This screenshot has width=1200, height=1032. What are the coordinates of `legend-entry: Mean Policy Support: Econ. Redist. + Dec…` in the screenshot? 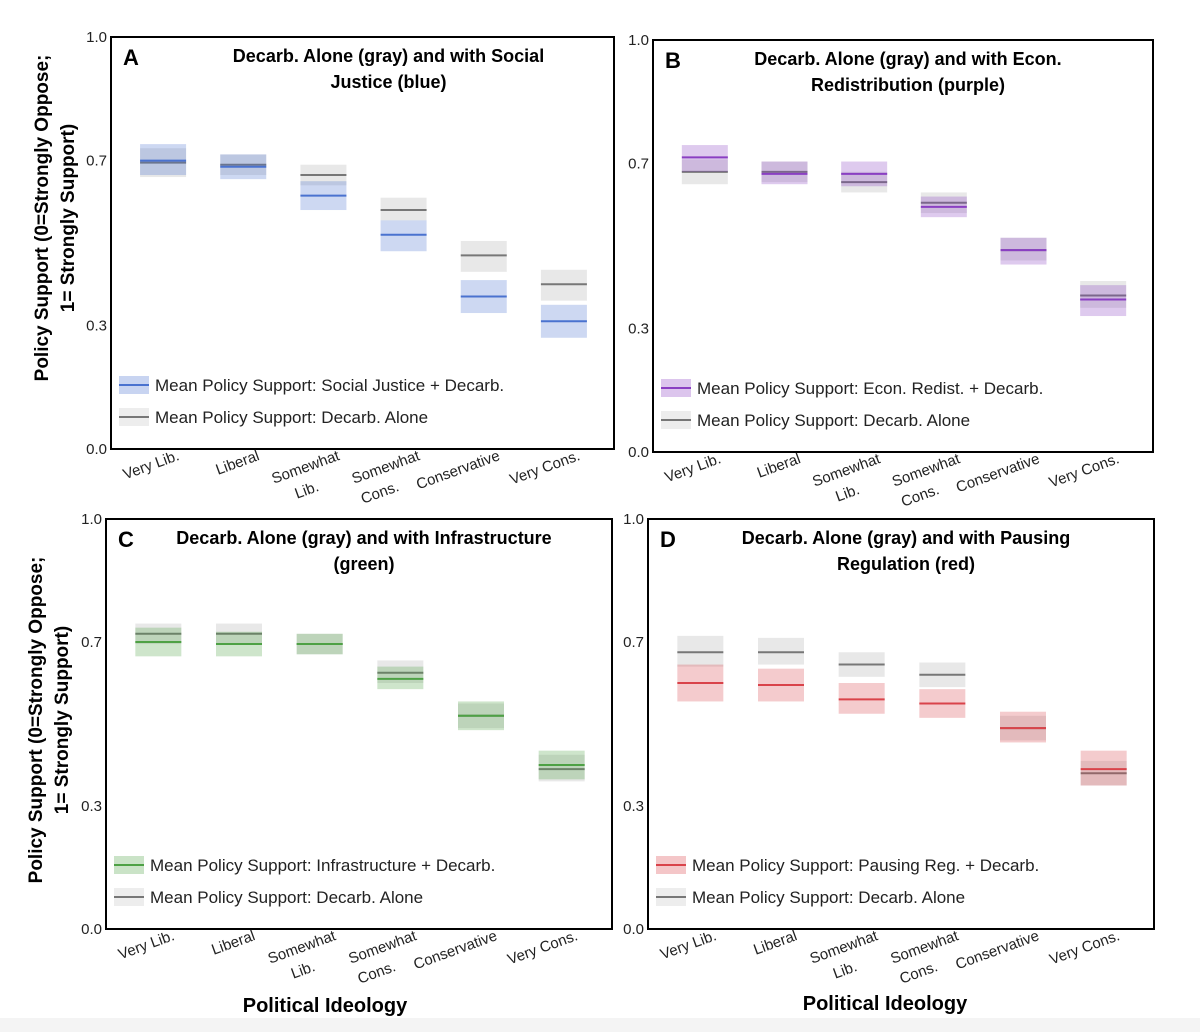 It's located at (852, 388).